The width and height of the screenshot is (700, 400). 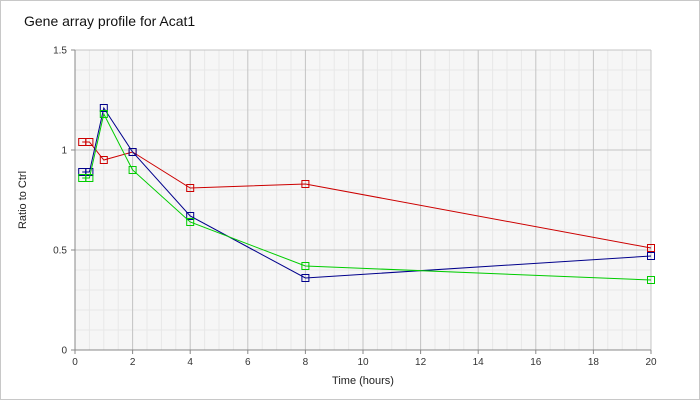 What do you see at coordinates (363, 381) in the screenshot?
I see `x-axis-label: Time (hours)` at bounding box center [363, 381].